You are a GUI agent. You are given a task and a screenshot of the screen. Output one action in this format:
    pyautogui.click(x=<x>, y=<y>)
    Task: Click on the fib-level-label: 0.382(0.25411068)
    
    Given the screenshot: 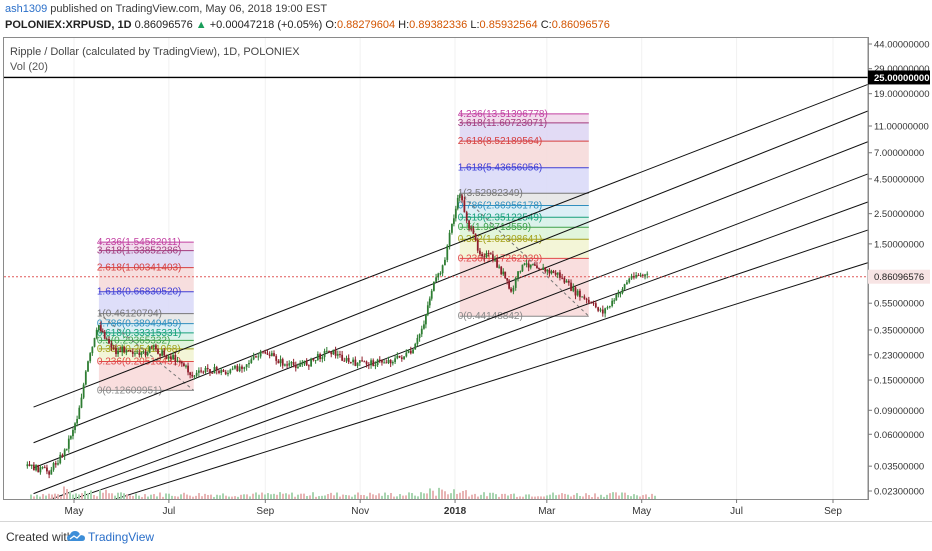 What is the action you would take?
    pyautogui.click(x=139, y=349)
    